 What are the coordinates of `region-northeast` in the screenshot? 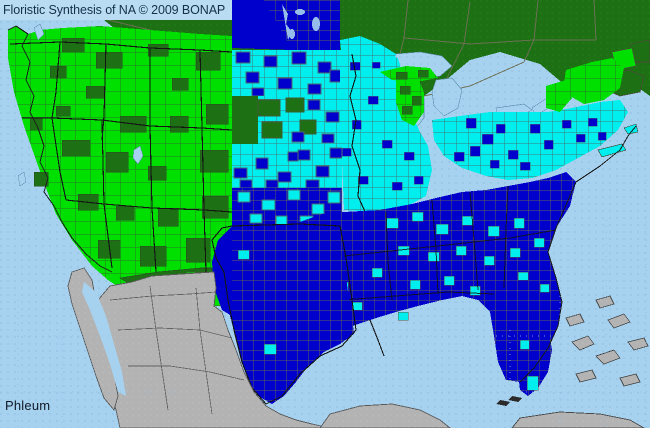 It's located at (535, 119).